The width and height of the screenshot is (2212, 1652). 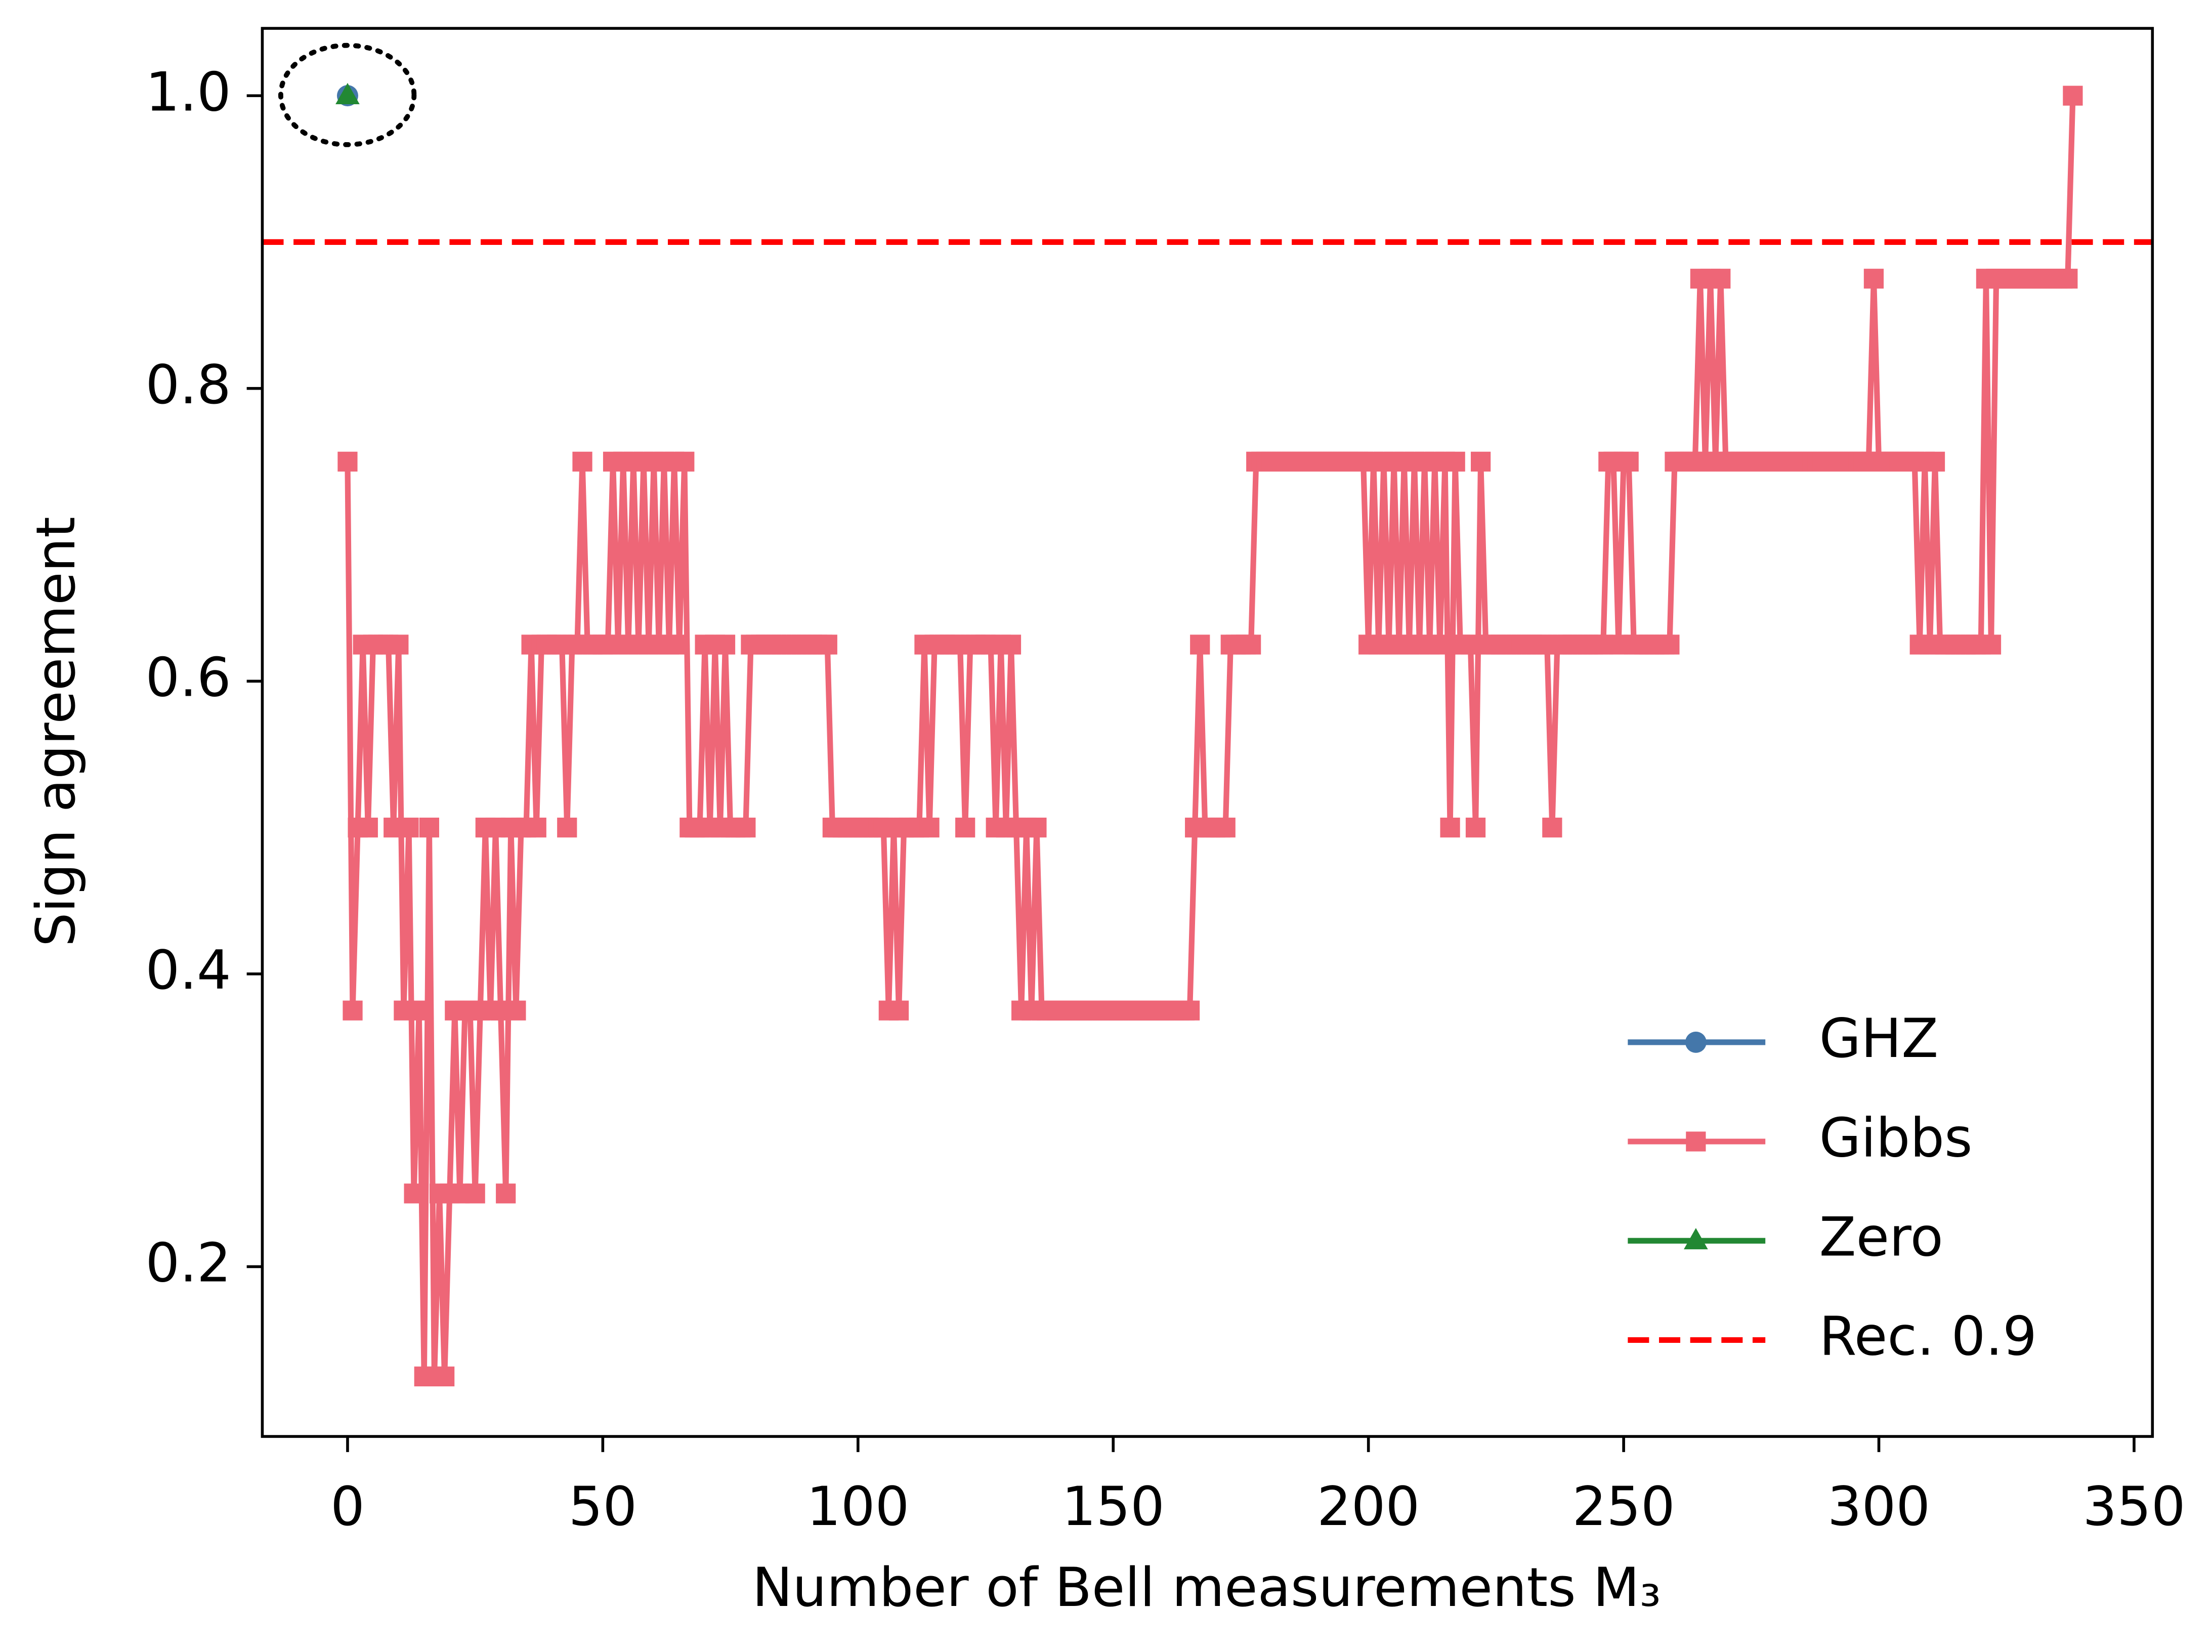 I want to click on x-tick-label: 200, so click(x=1368, y=1507).